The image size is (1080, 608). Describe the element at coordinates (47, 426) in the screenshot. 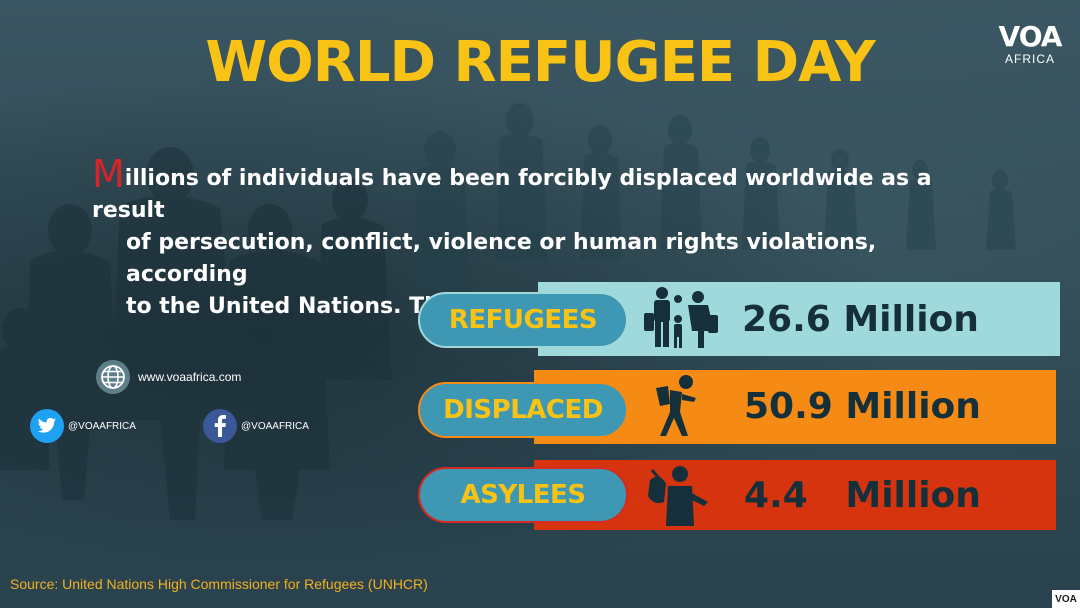

I see `twitter-icon` at that location.